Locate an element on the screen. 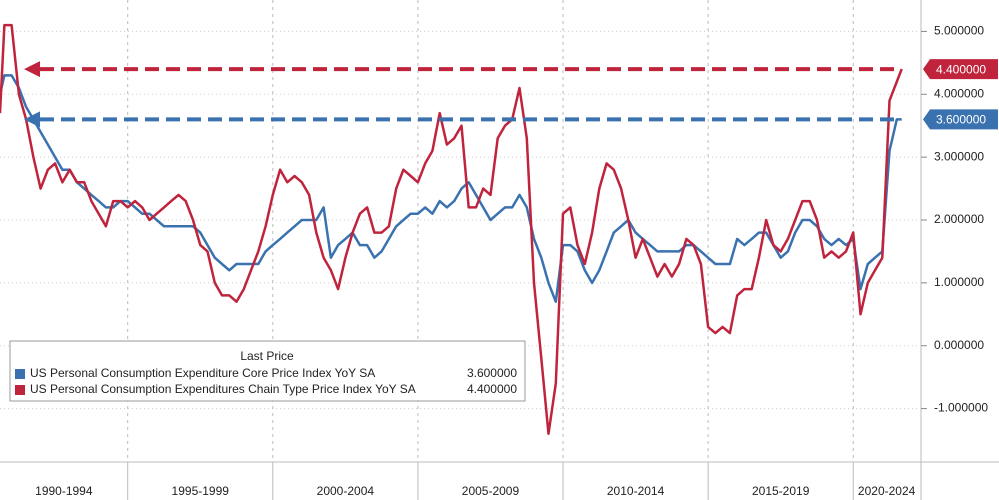 The height and width of the screenshot is (500, 999). x-band-label: 2000-2004 is located at coordinates (346, 491).